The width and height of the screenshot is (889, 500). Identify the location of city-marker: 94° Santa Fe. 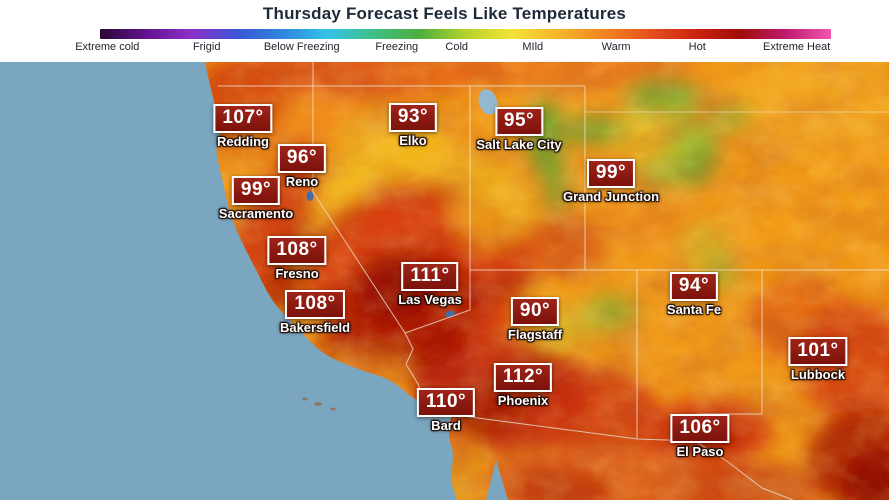
(694, 294).